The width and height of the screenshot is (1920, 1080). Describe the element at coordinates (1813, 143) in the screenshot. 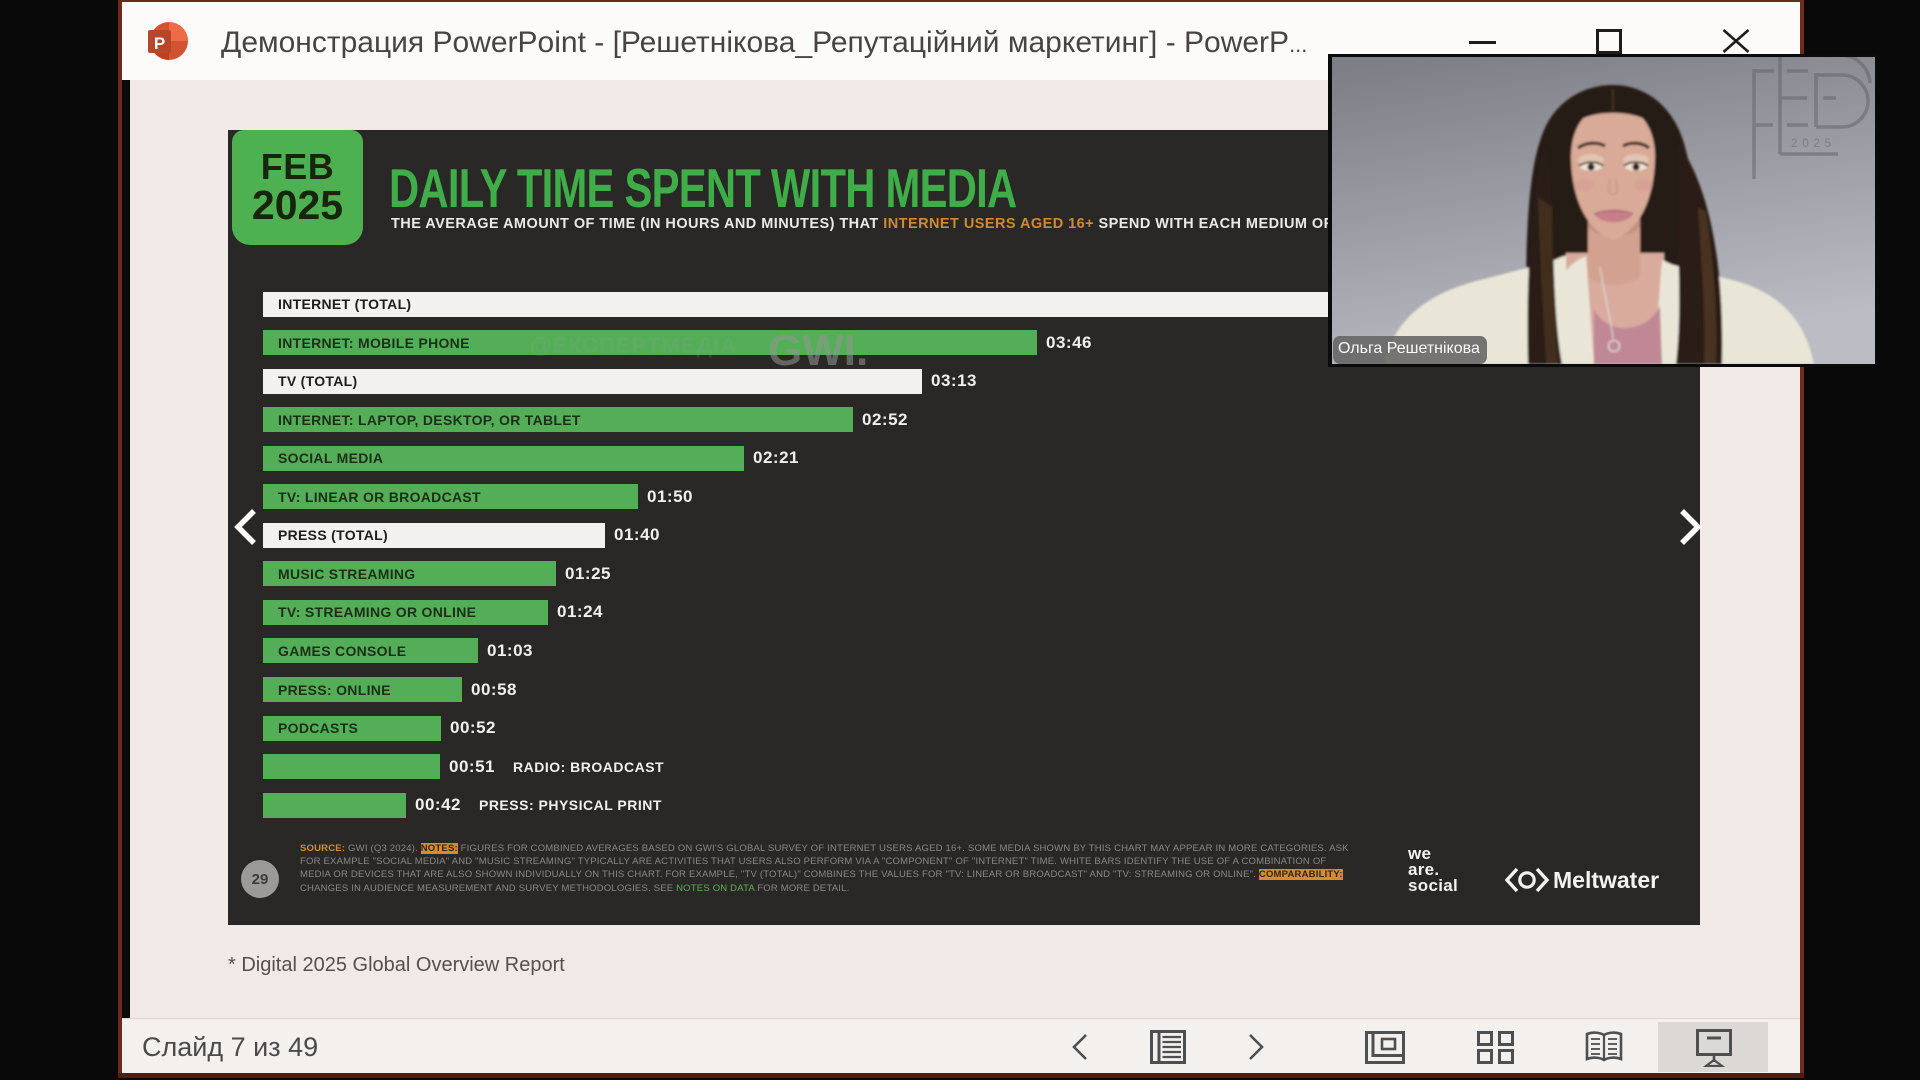

I see `svg-text: 2025` at that location.